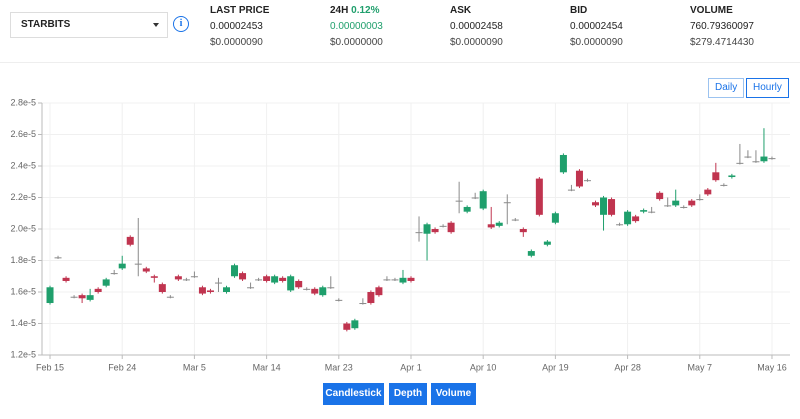  I want to click on x-tick-label: Mar 14, so click(267, 367).